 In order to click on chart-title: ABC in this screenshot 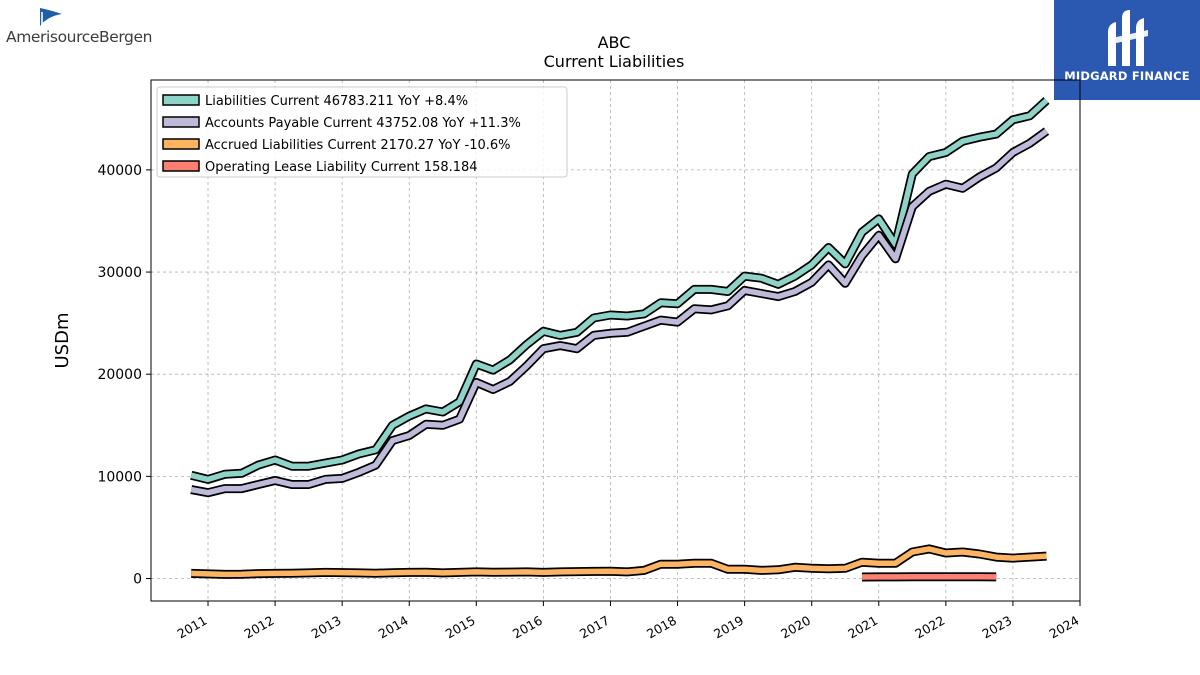, I will do `click(614, 42)`.